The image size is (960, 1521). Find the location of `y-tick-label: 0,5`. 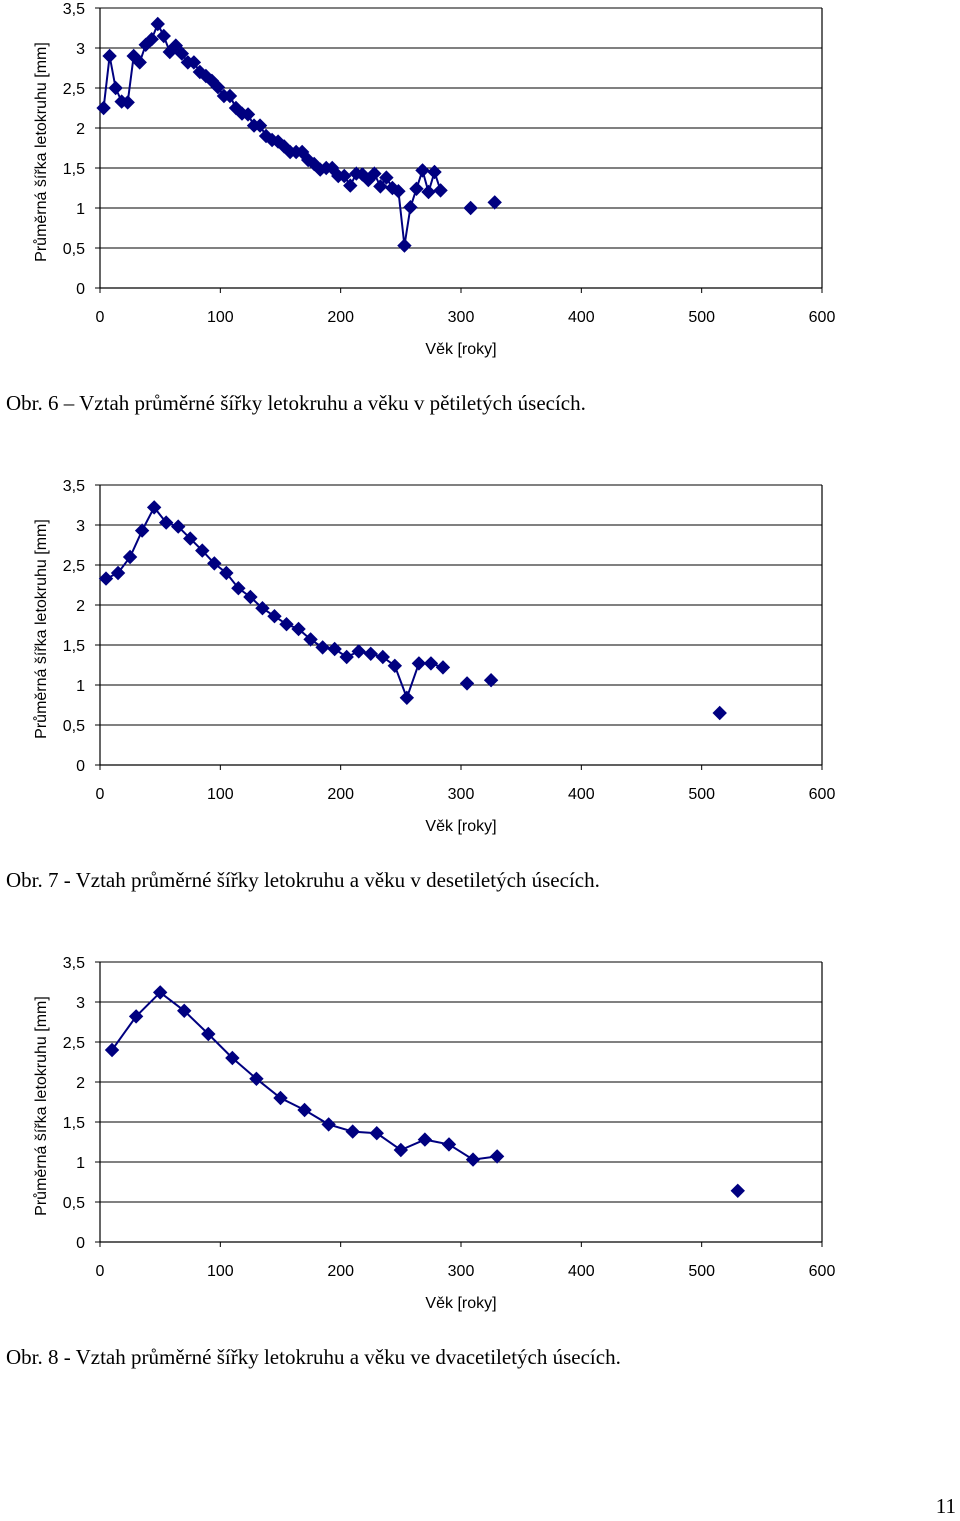

y-tick-label: 0,5 is located at coordinates (74, 1203).